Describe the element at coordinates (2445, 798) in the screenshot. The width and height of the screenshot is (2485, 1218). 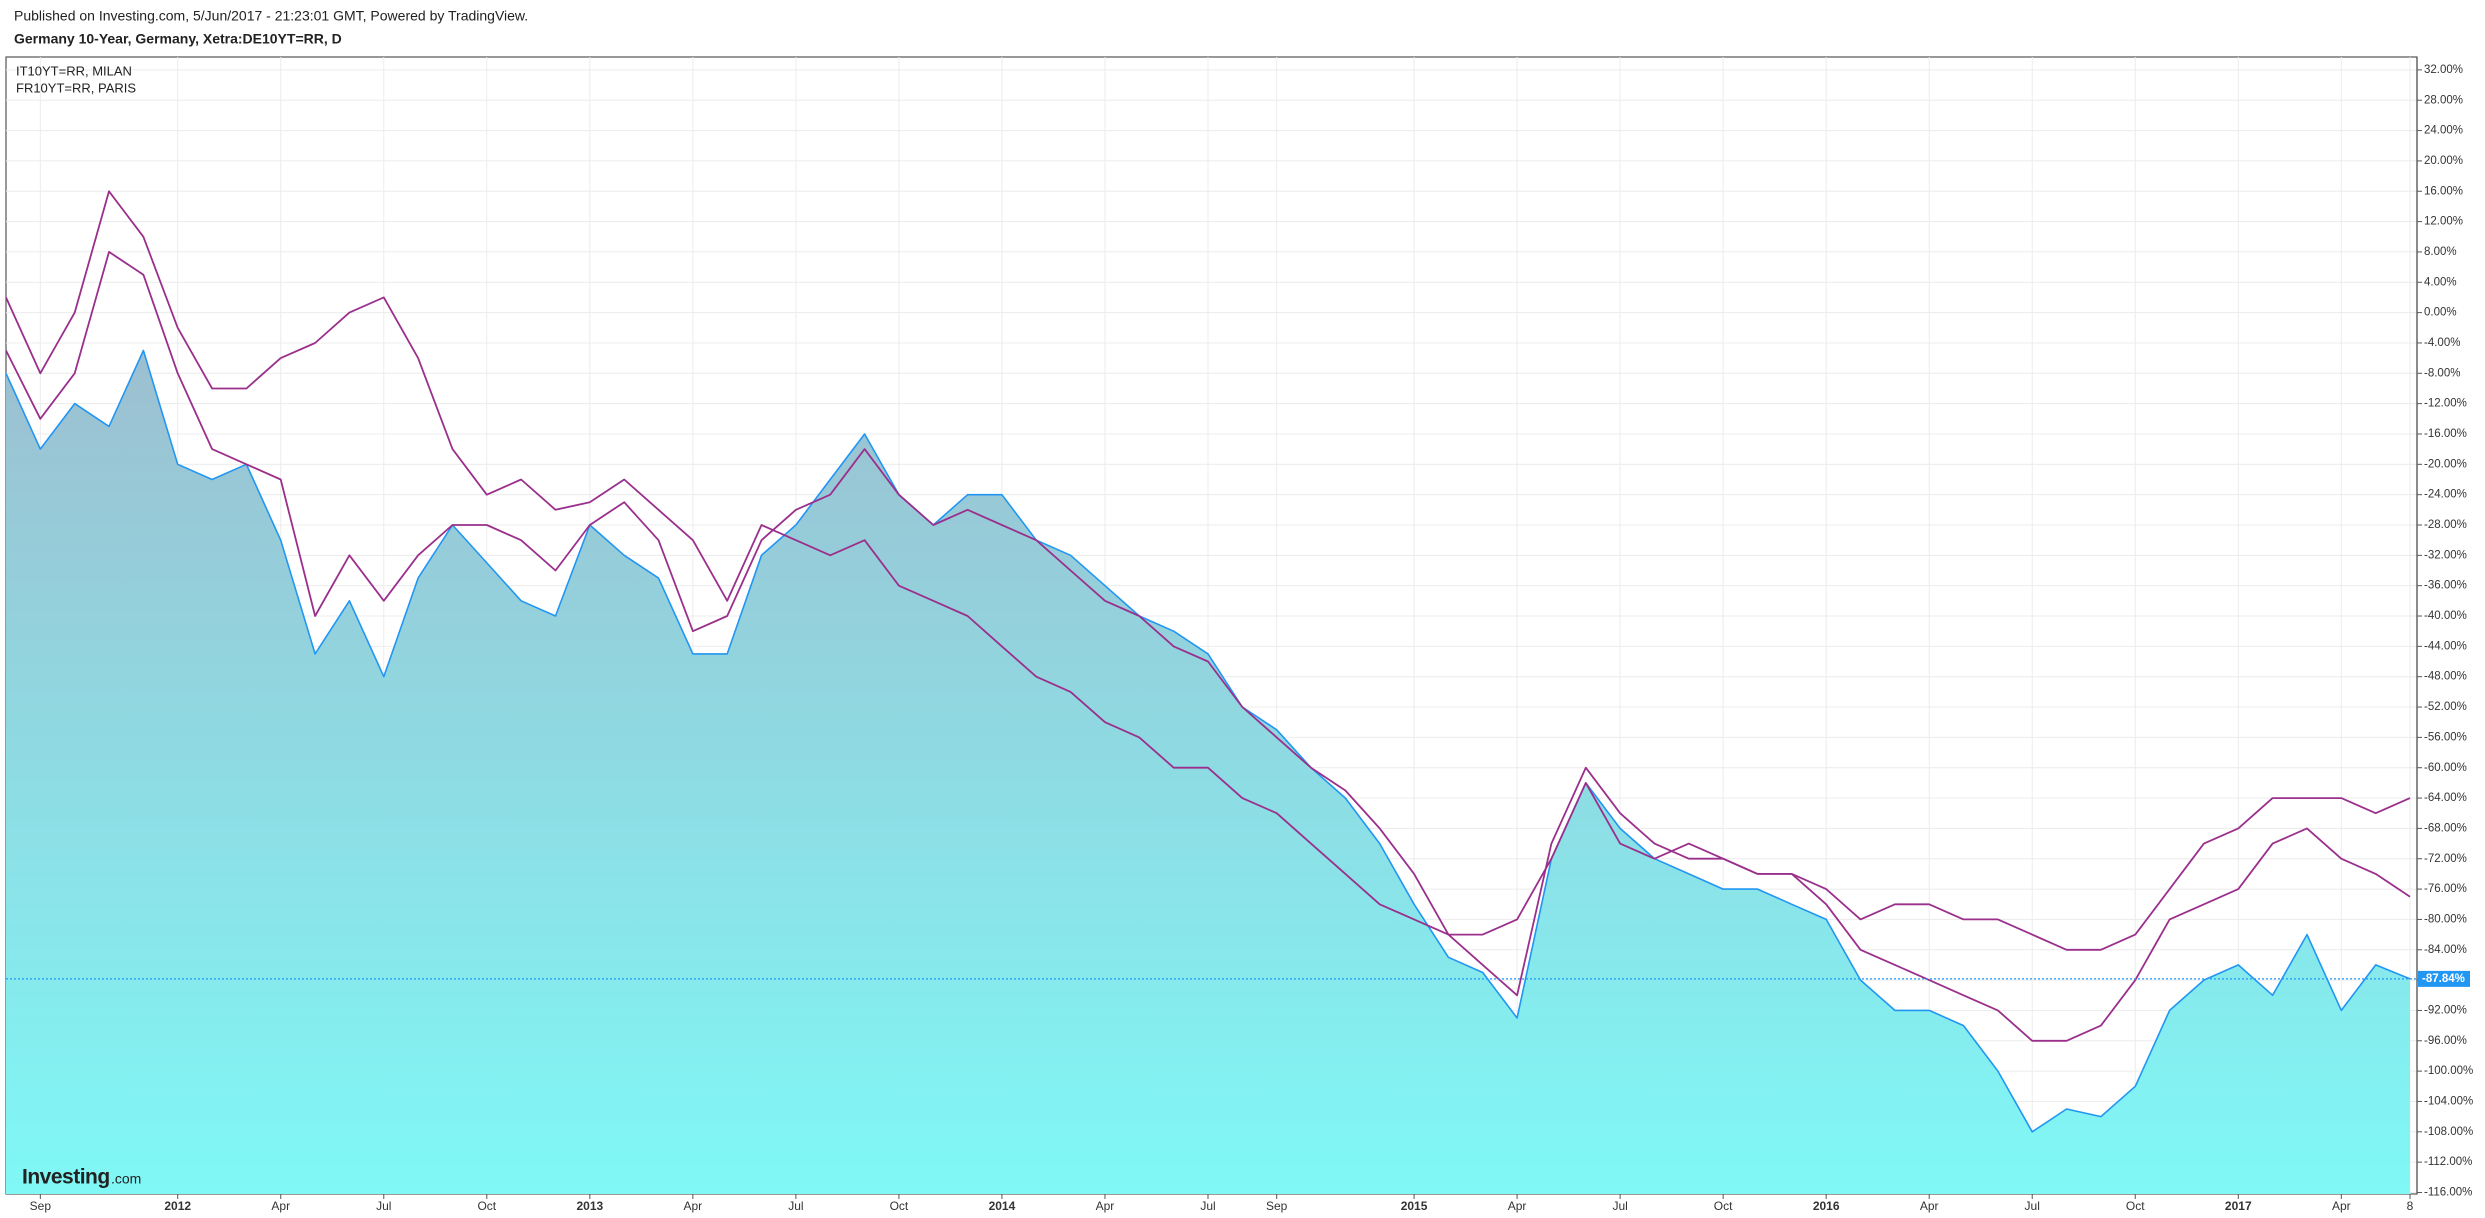
I see `y-tick-label: -64.00%` at that location.